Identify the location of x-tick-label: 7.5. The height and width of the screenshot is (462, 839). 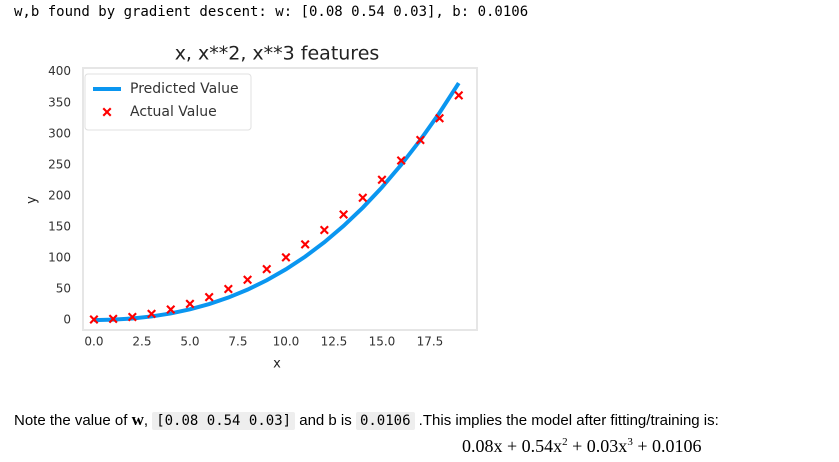
(237, 342).